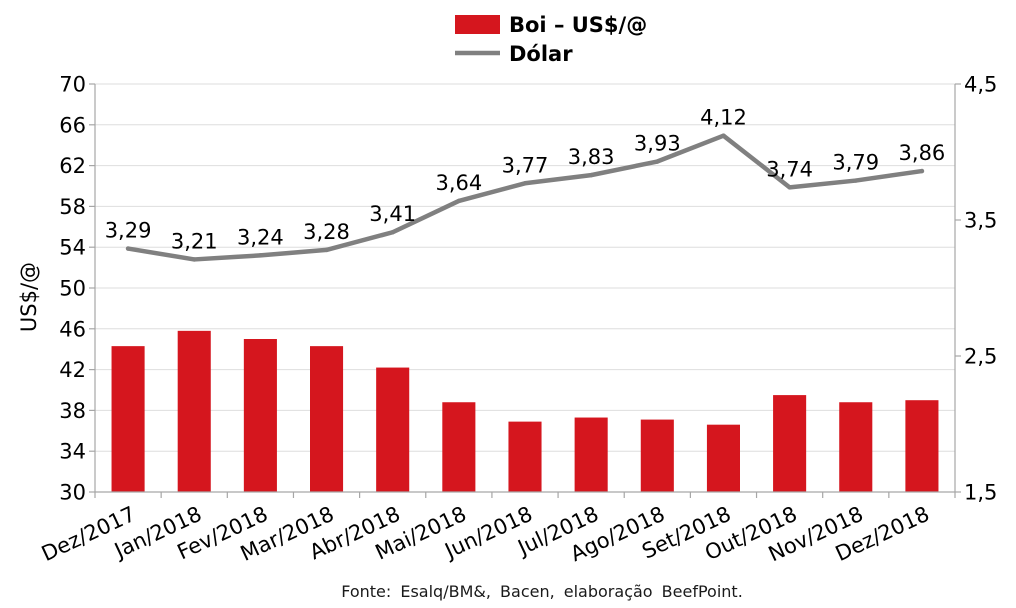 The height and width of the screenshot is (608, 1016). What do you see at coordinates (392, 214) in the screenshot?
I see `data-label-dolar: 3,41` at bounding box center [392, 214].